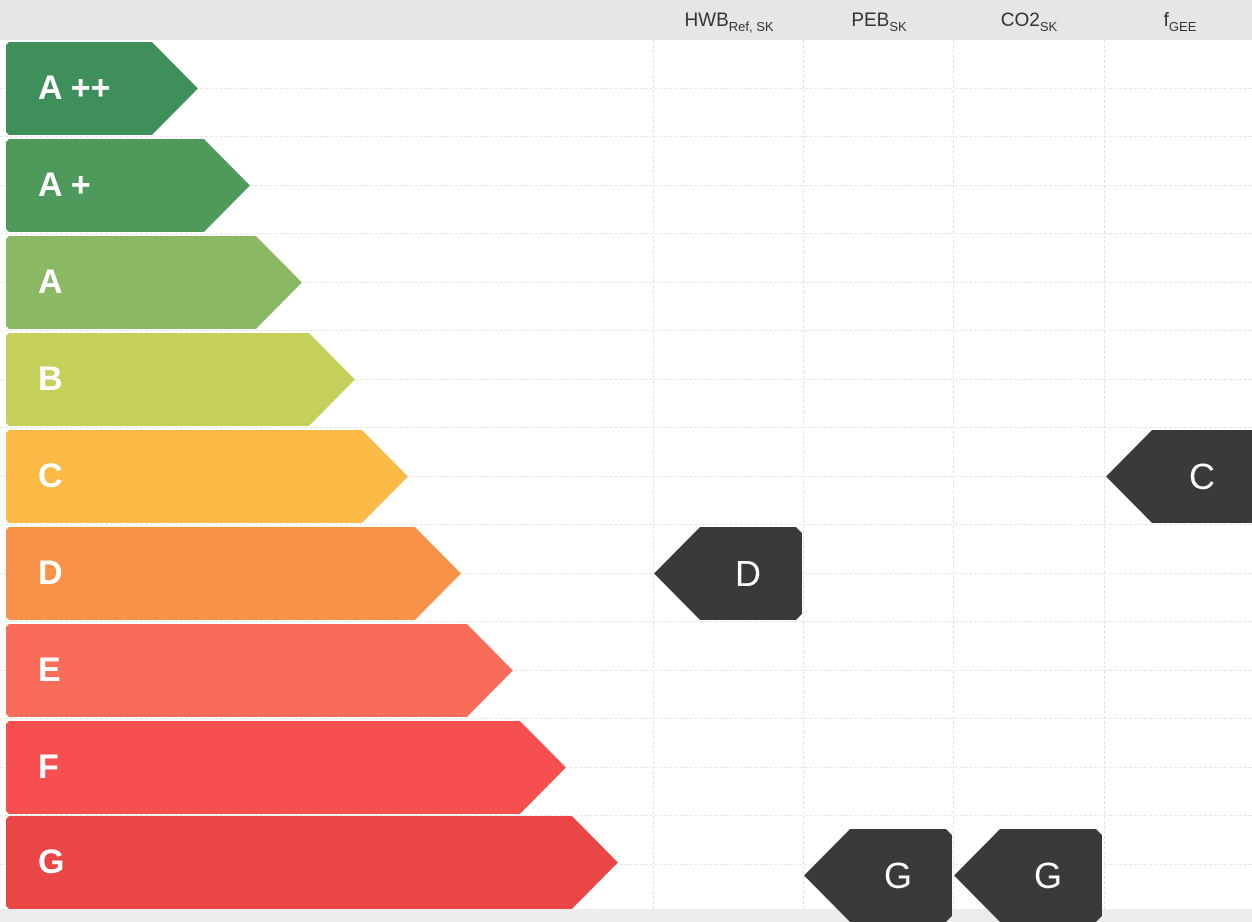 The height and width of the screenshot is (922, 1252). Describe the element at coordinates (49, 670) in the screenshot. I see `energy-class-label: E` at that location.